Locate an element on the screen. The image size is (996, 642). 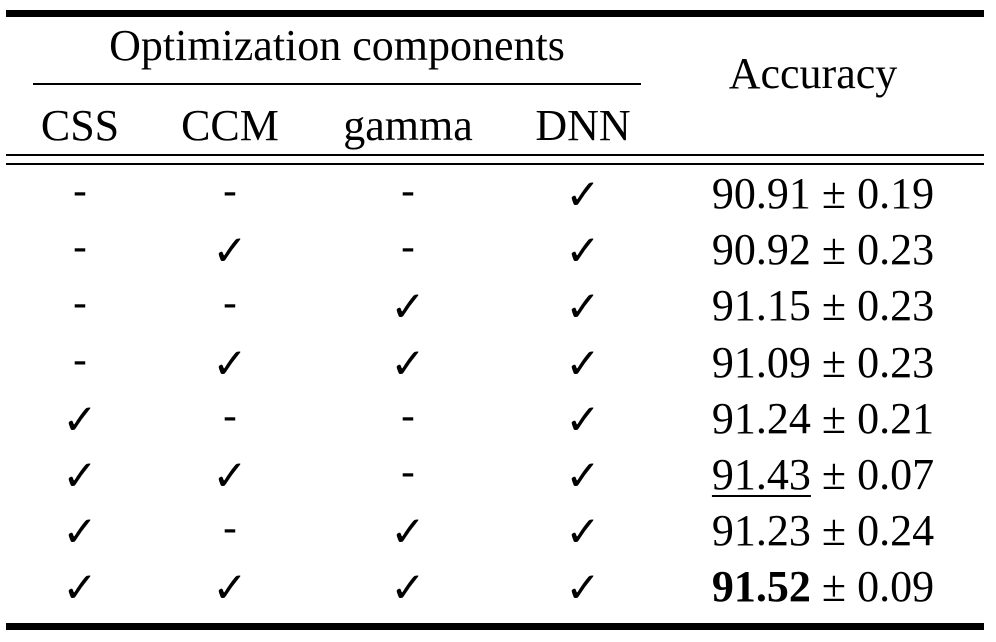
accuracy-value: 91.52 is located at coordinates (761, 587).